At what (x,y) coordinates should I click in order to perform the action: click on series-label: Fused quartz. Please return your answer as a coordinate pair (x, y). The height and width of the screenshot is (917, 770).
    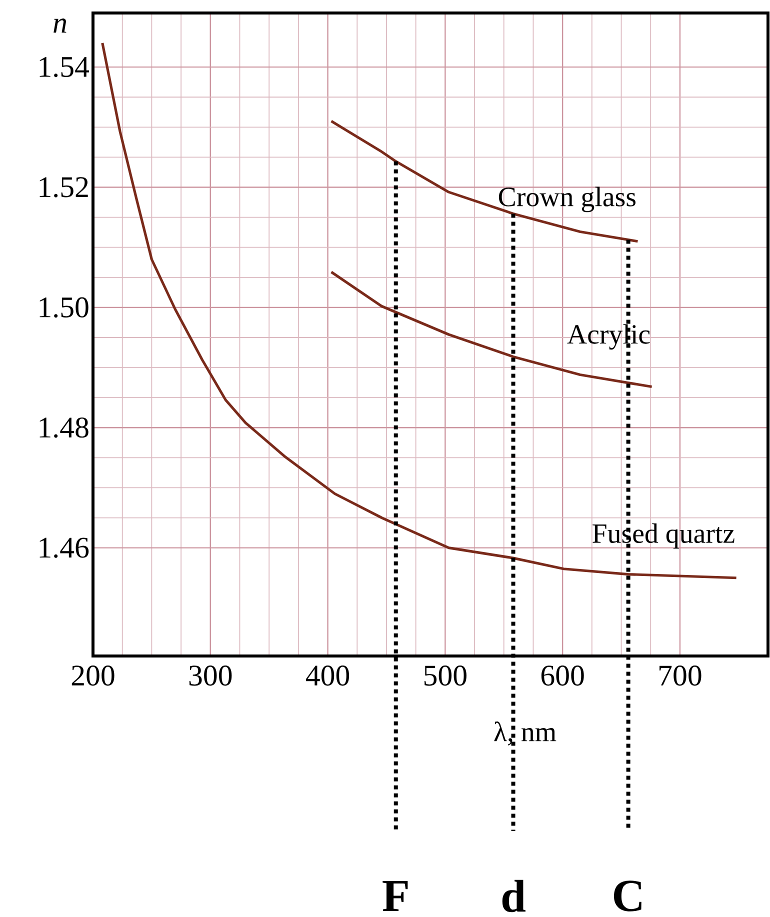
    Looking at the image, I should click on (663, 536).